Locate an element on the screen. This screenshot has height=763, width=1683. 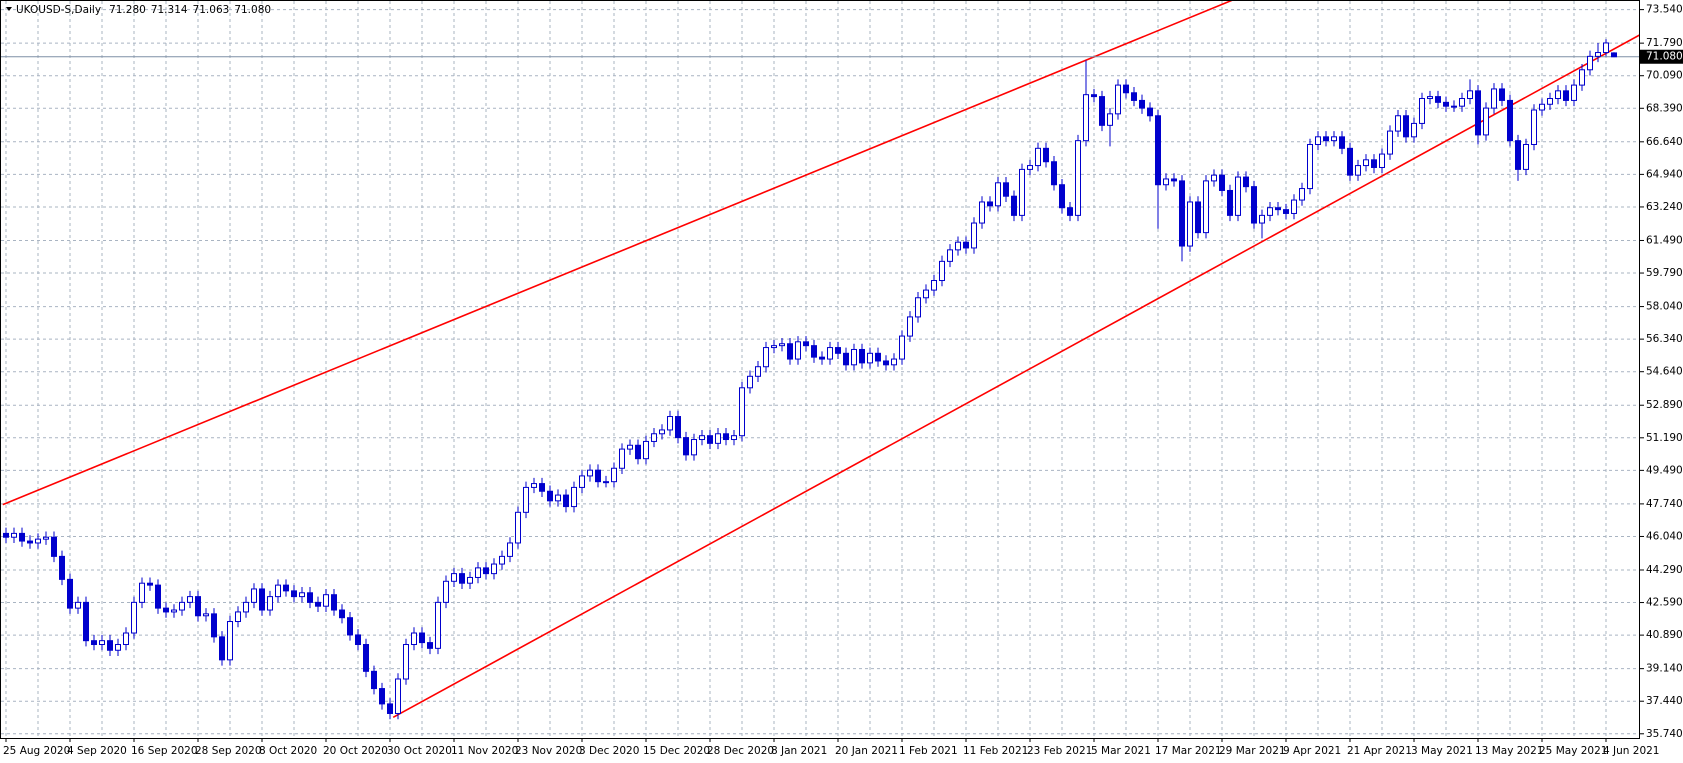
x-tick-label: 15 Dec 2020 is located at coordinates (676, 751).